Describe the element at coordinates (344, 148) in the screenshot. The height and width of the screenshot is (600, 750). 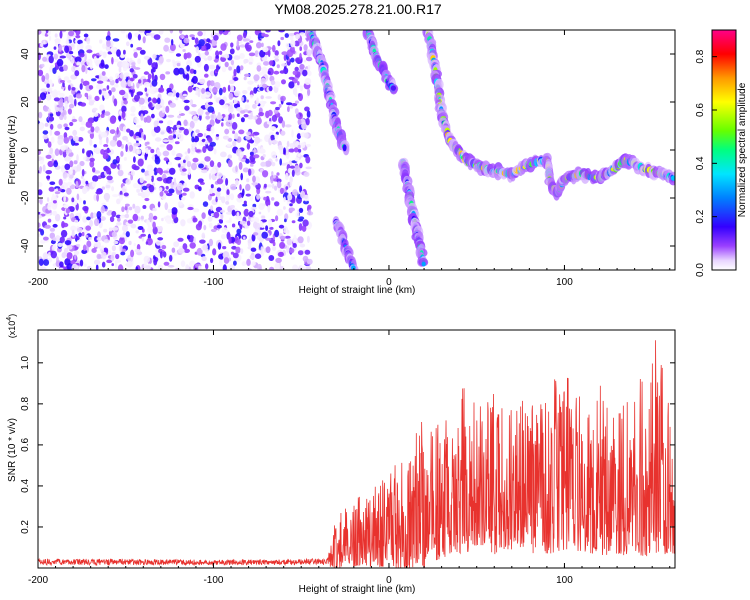
I see `ridge-core` at that location.